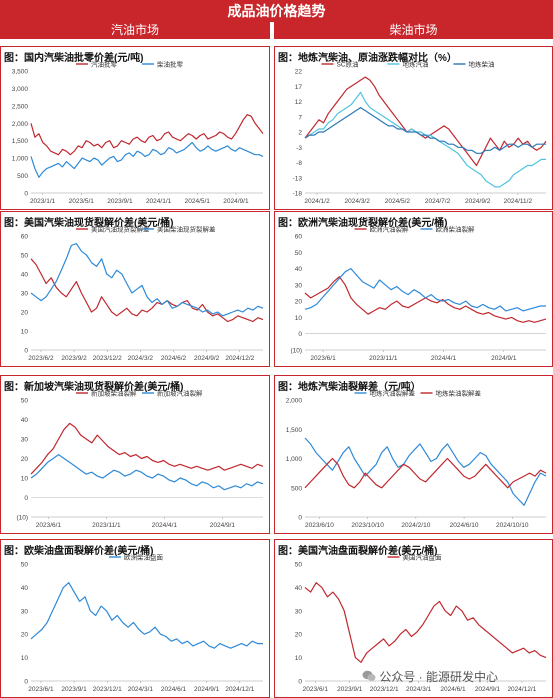 The height and width of the screenshot is (698, 553). I want to click on x-tick-label: 2024/6/10, so click(464, 525).